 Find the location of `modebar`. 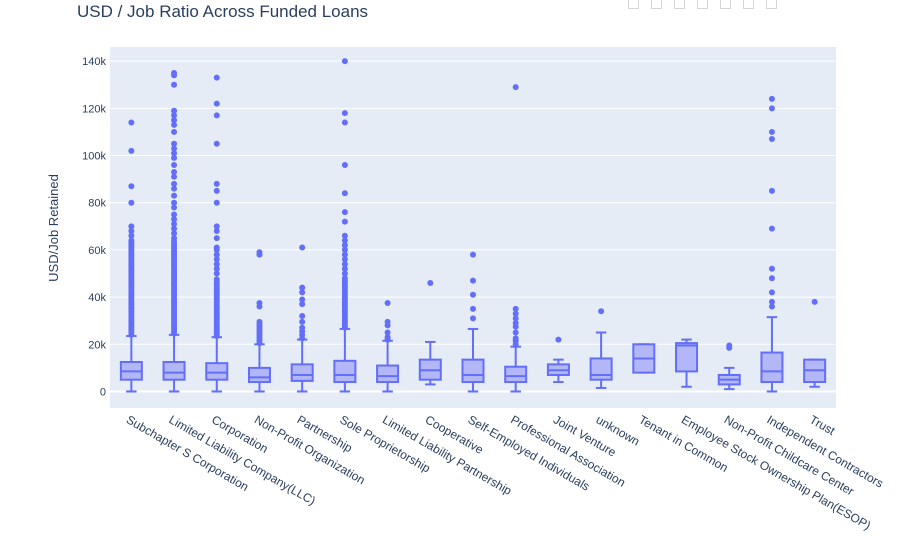

modebar is located at coordinates (702, 5).